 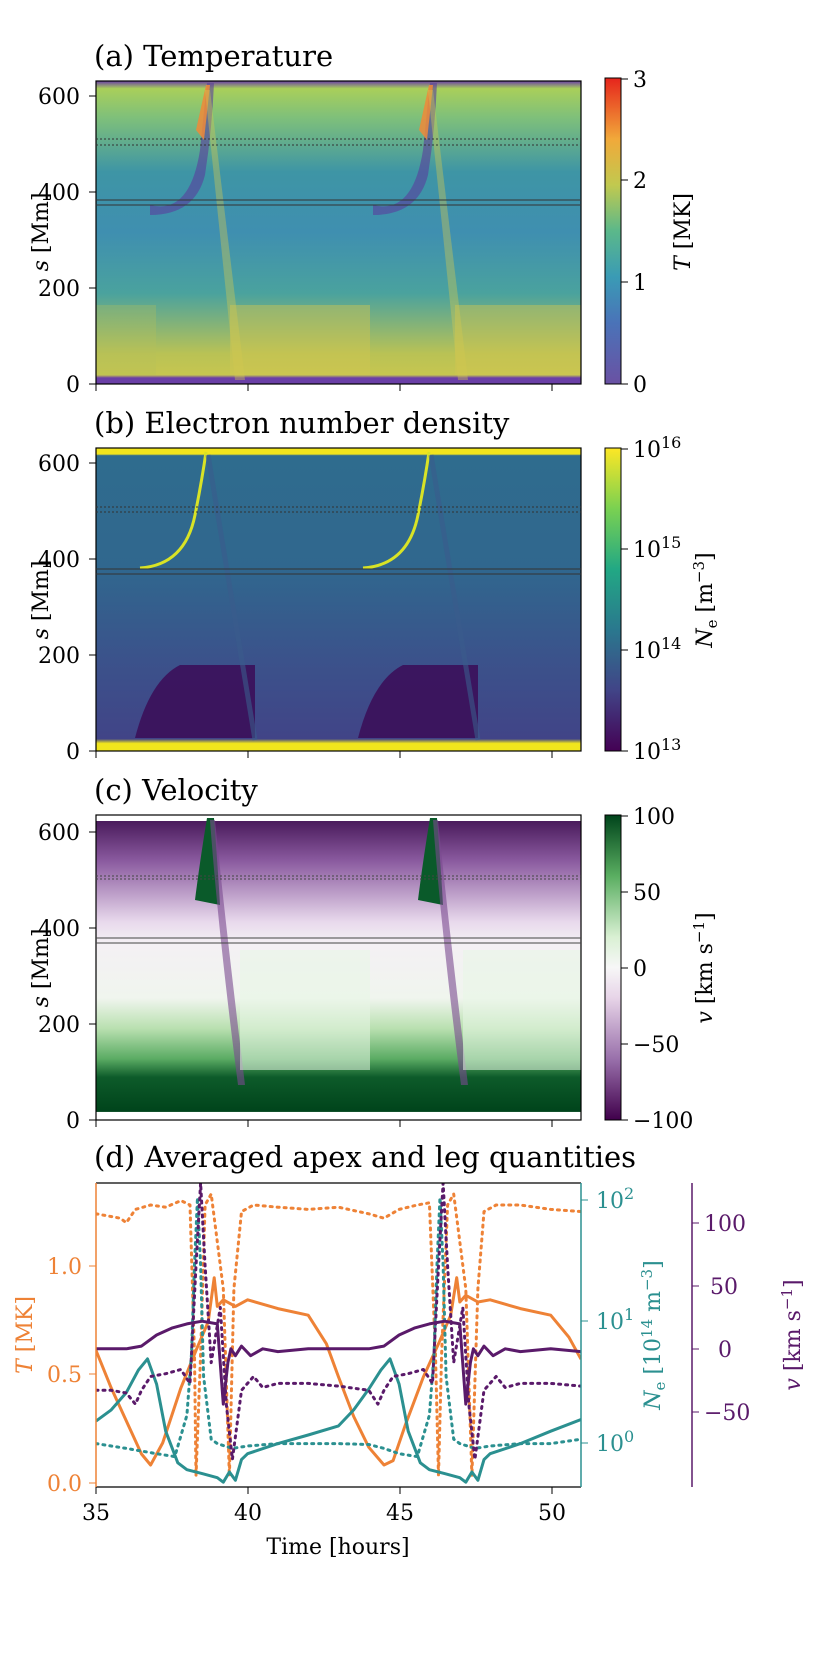 I want to click on colorbar-tick-label: 1016, so click(x=657, y=448).